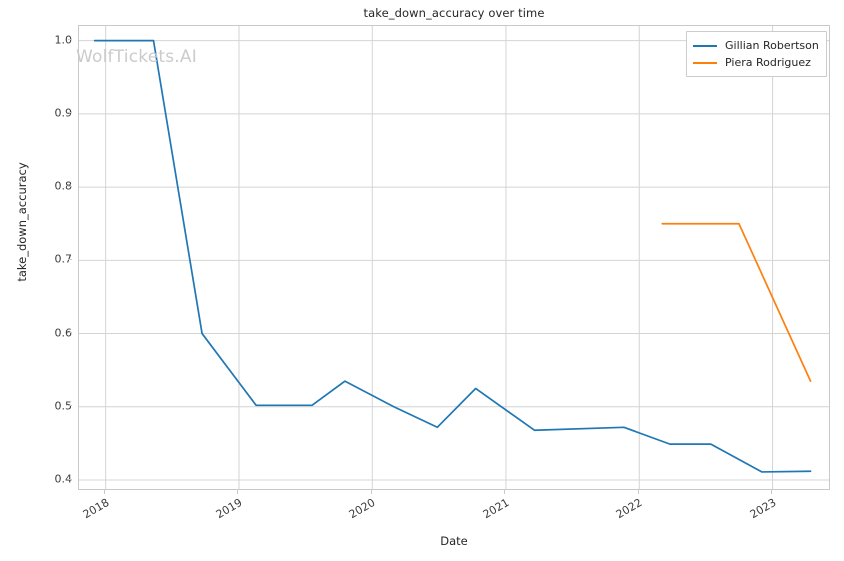 This screenshot has width=844, height=561. I want to click on y-axis-tick-labels: 0.4 0.5 0.6 0.7 0.8 0.9 1.0, so click(36, 257).